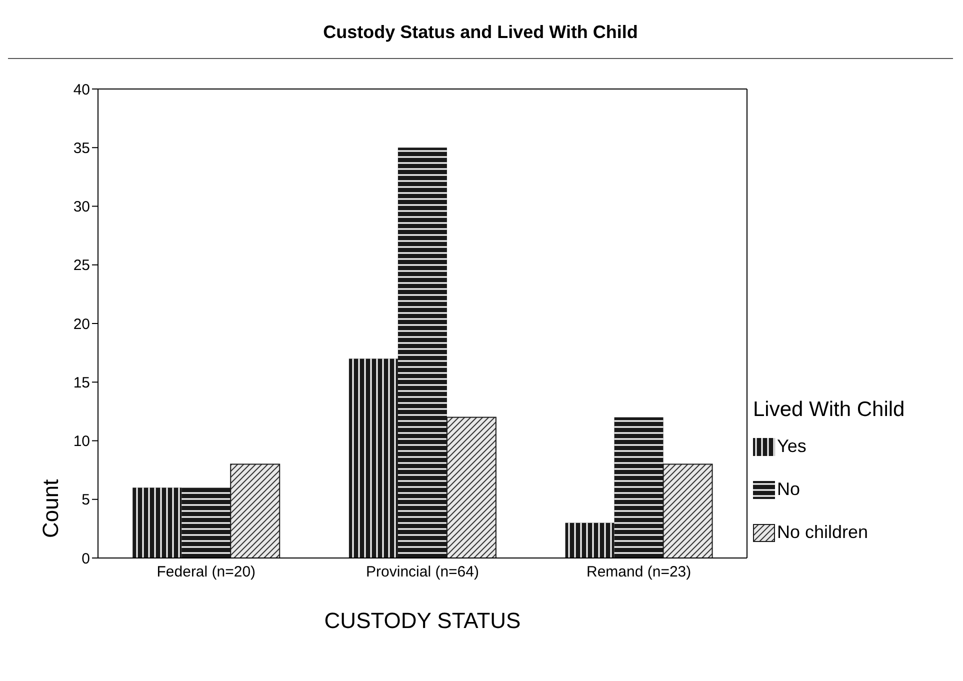 Image resolution: width=963 pixels, height=681 pixels. Describe the element at coordinates (788, 489) in the screenshot. I see `legend-label: No` at that location.